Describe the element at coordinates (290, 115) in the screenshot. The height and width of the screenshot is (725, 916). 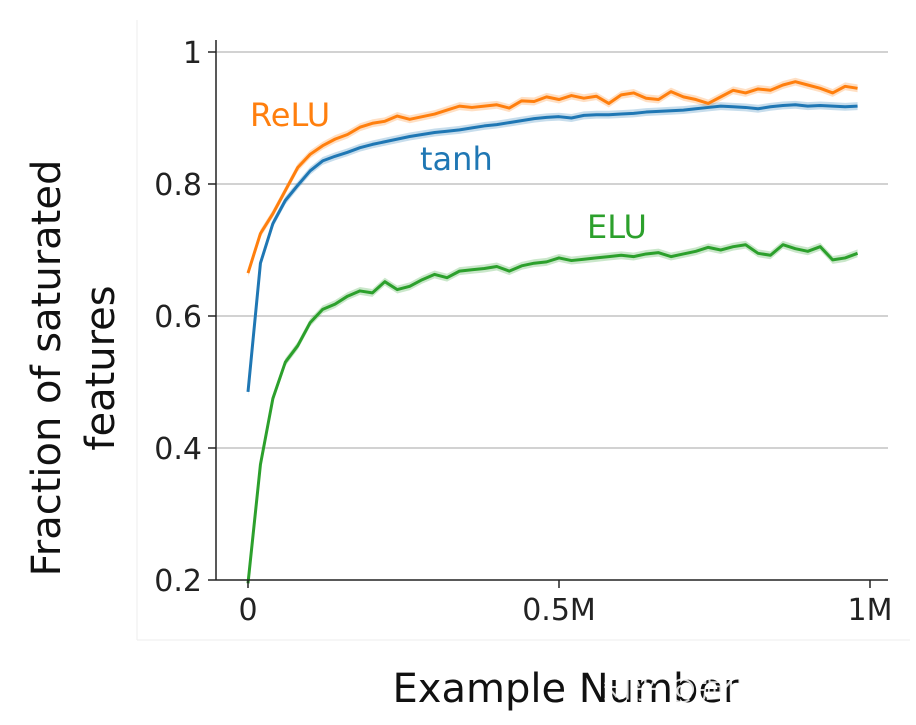
I see `series-label-relu: ReLU` at that location.